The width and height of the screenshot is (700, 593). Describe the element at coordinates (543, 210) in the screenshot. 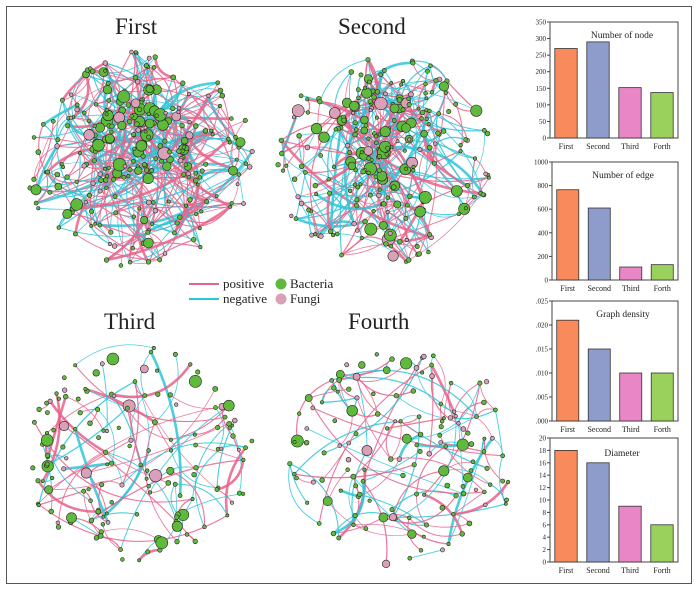

I see `y-tick-label: 600` at that location.